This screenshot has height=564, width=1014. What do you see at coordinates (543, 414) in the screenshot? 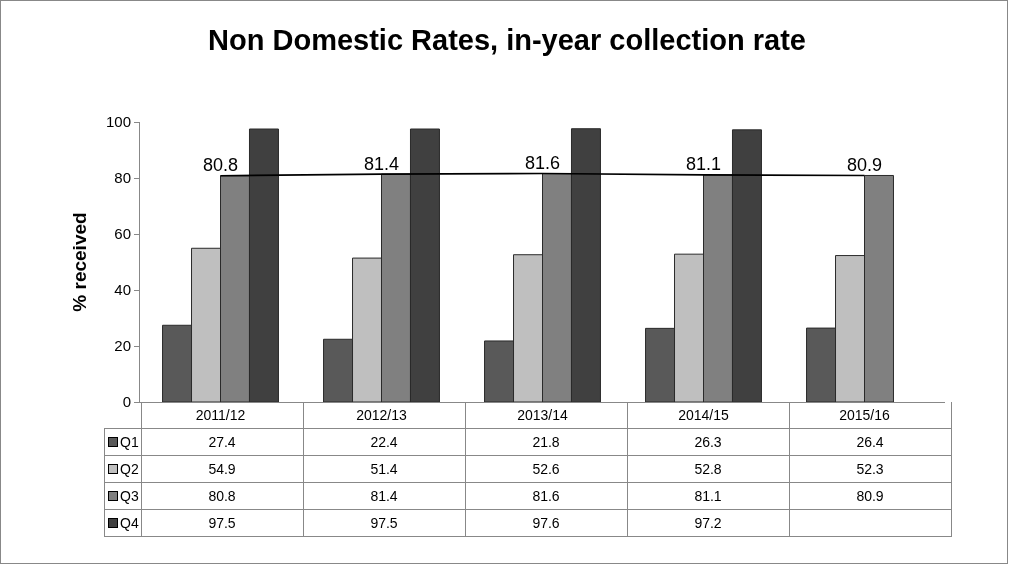
I see `x-tick-label: 2013/14` at bounding box center [543, 414].